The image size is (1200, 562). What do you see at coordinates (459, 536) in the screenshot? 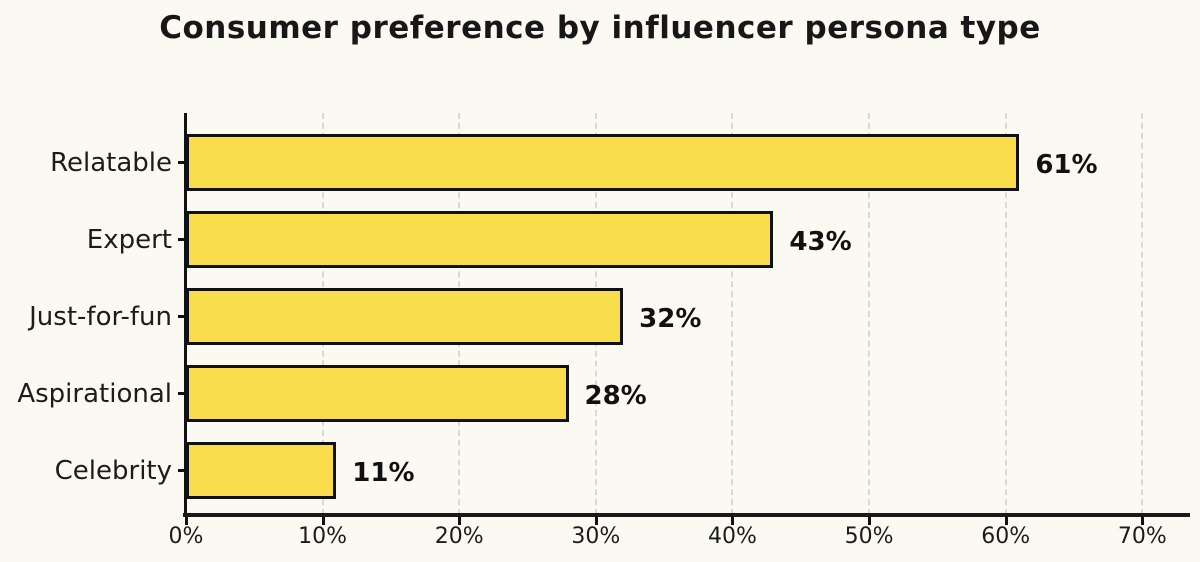
I see `x-axis-tick-label: 20%` at bounding box center [459, 536].